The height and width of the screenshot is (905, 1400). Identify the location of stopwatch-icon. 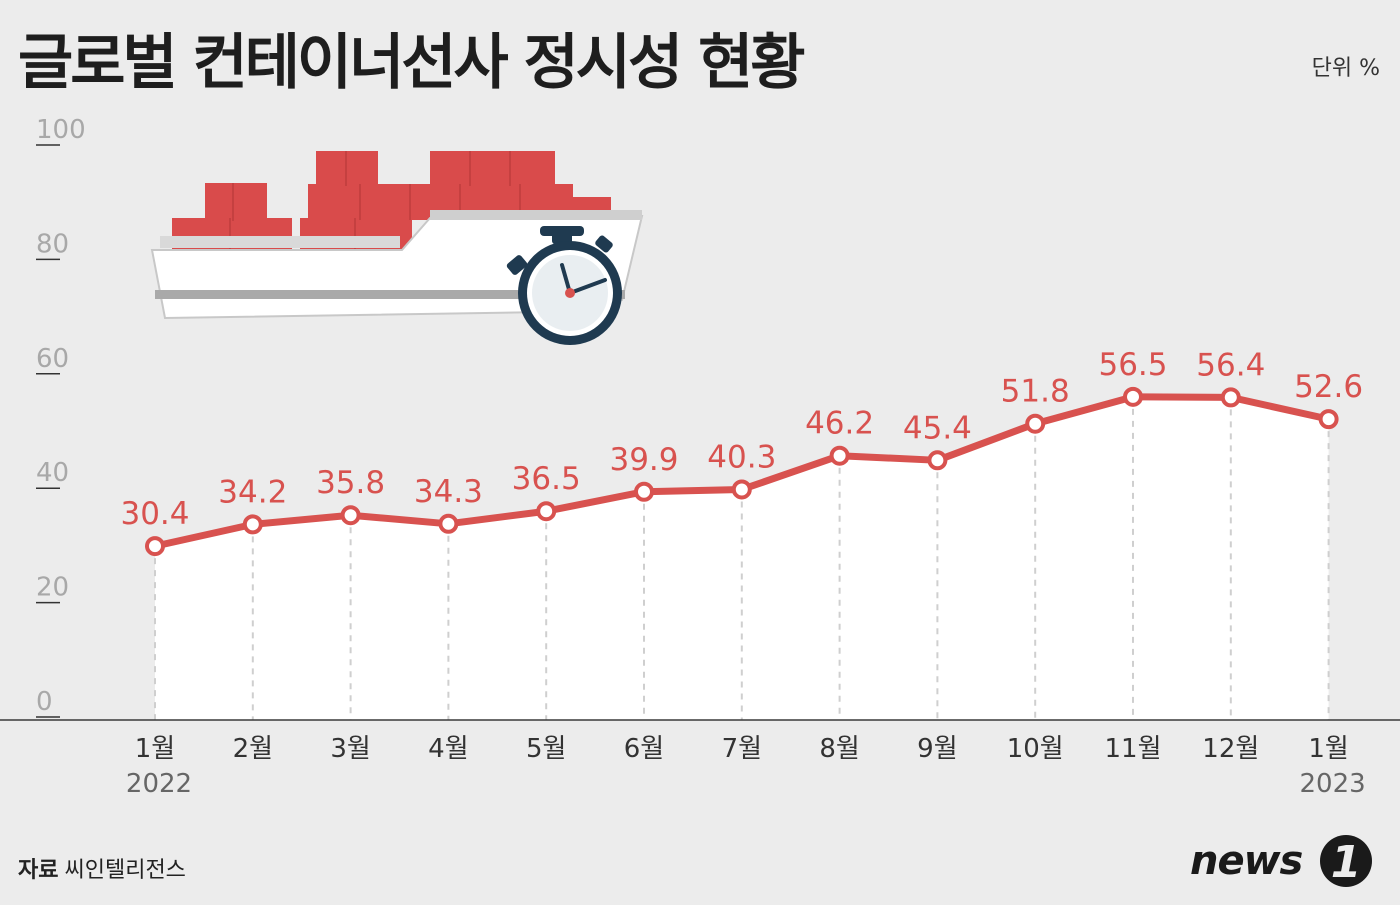
(564, 285).